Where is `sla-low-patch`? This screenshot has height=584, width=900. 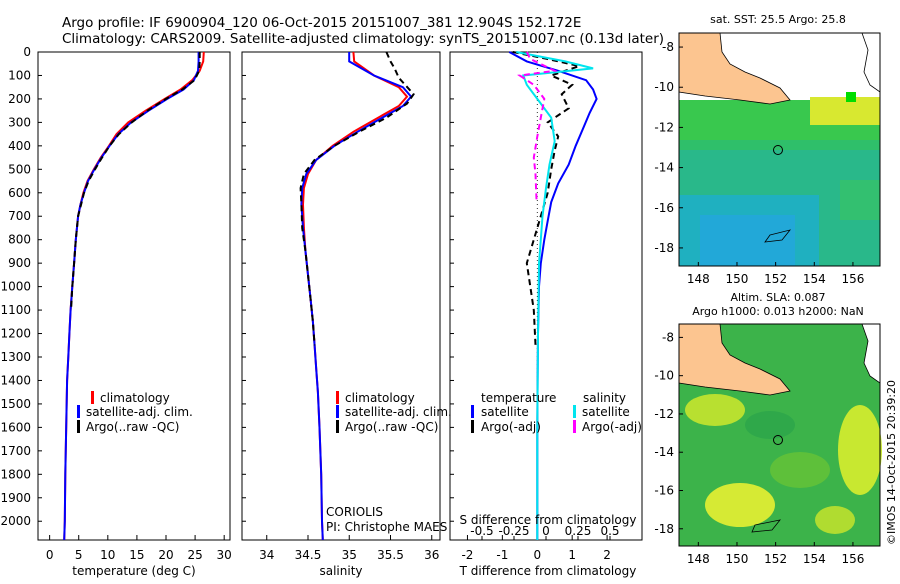
sla-low-patch is located at coordinates (770, 425).